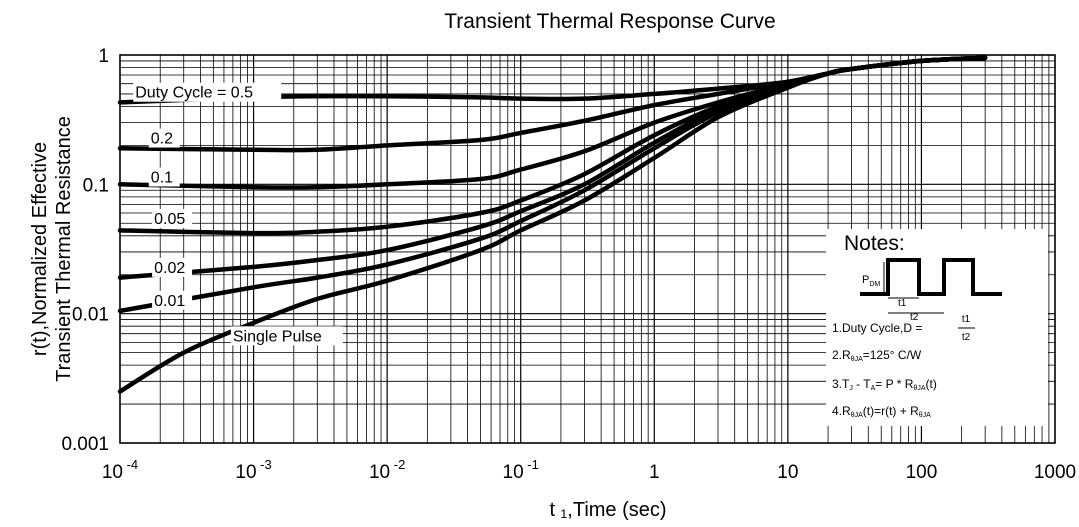  I want to click on t1-dimension-label: t1, so click(902, 303).